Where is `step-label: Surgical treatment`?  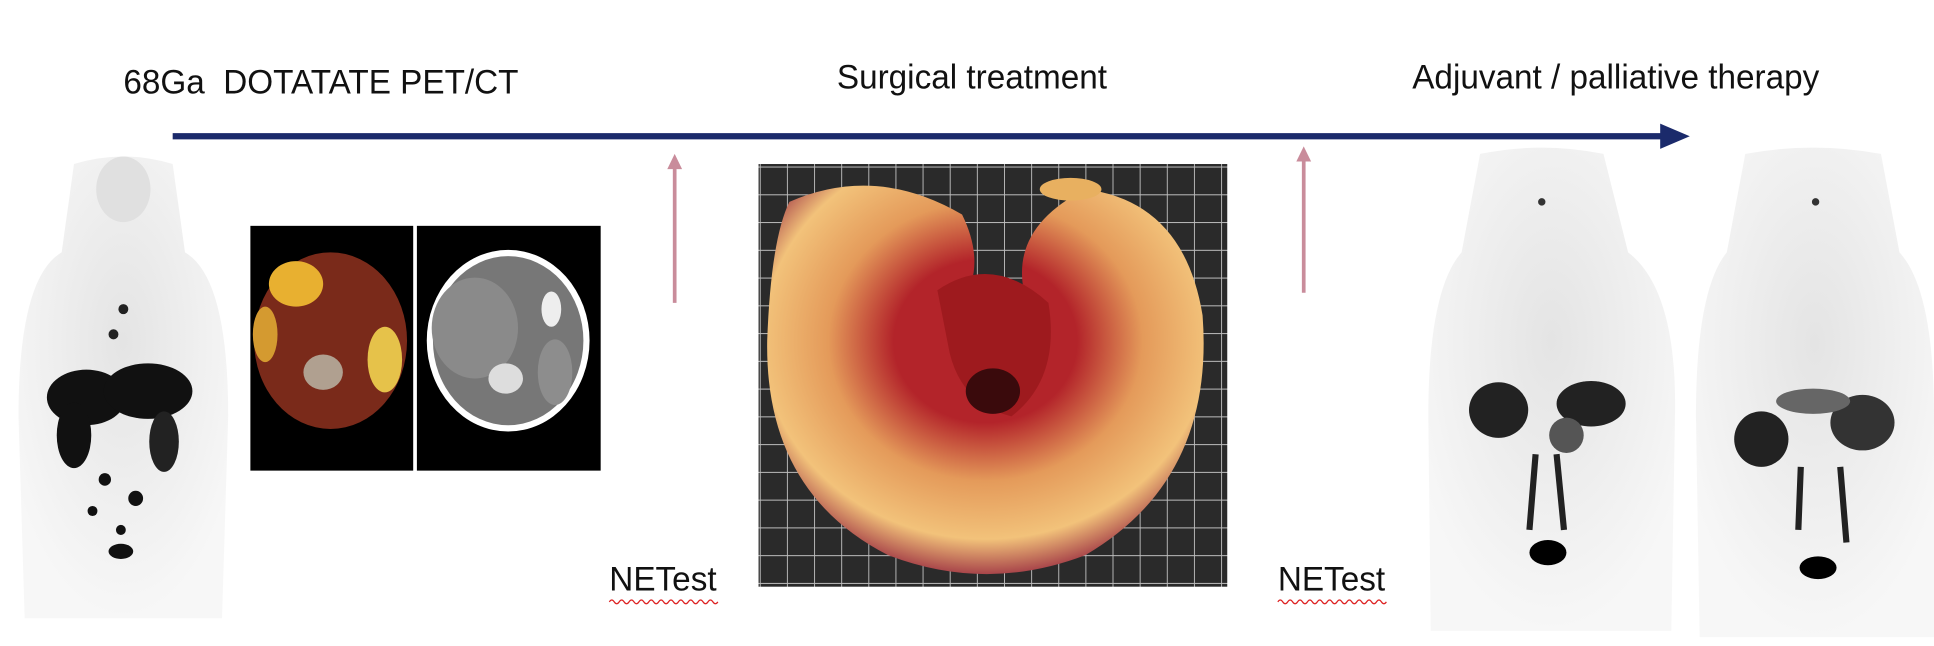
step-label: Surgical treatment is located at coordinates (972, 77).